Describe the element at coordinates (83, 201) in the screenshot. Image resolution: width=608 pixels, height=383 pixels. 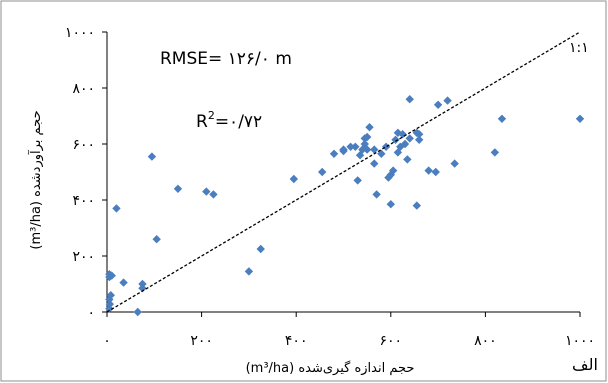
I see `y-tick-label: ۴۰۰` at that location.